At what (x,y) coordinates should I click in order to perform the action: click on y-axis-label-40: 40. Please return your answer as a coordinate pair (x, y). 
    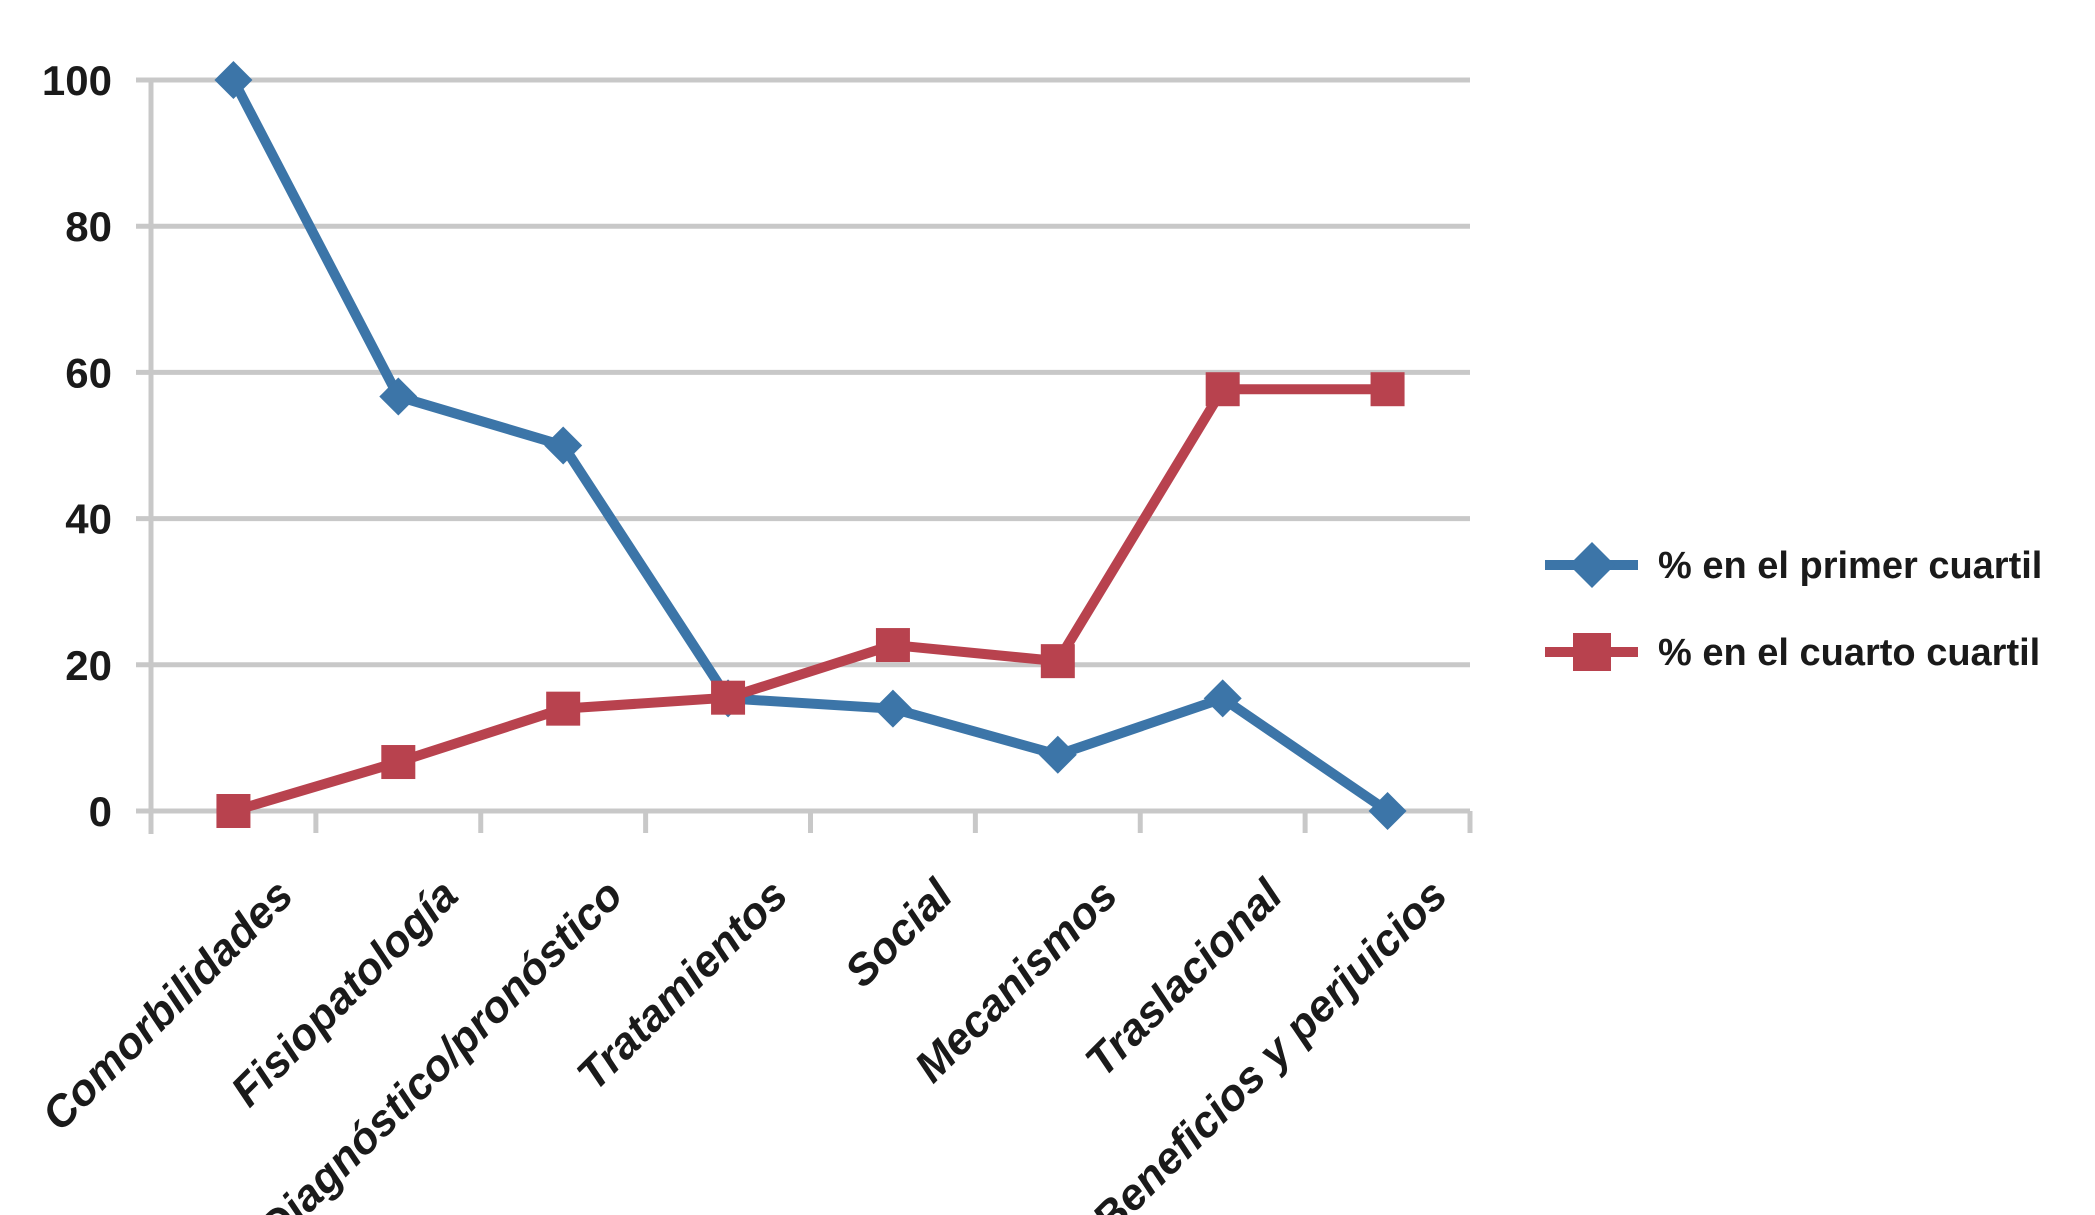
    Looking at the image, I should click on (88, 519).